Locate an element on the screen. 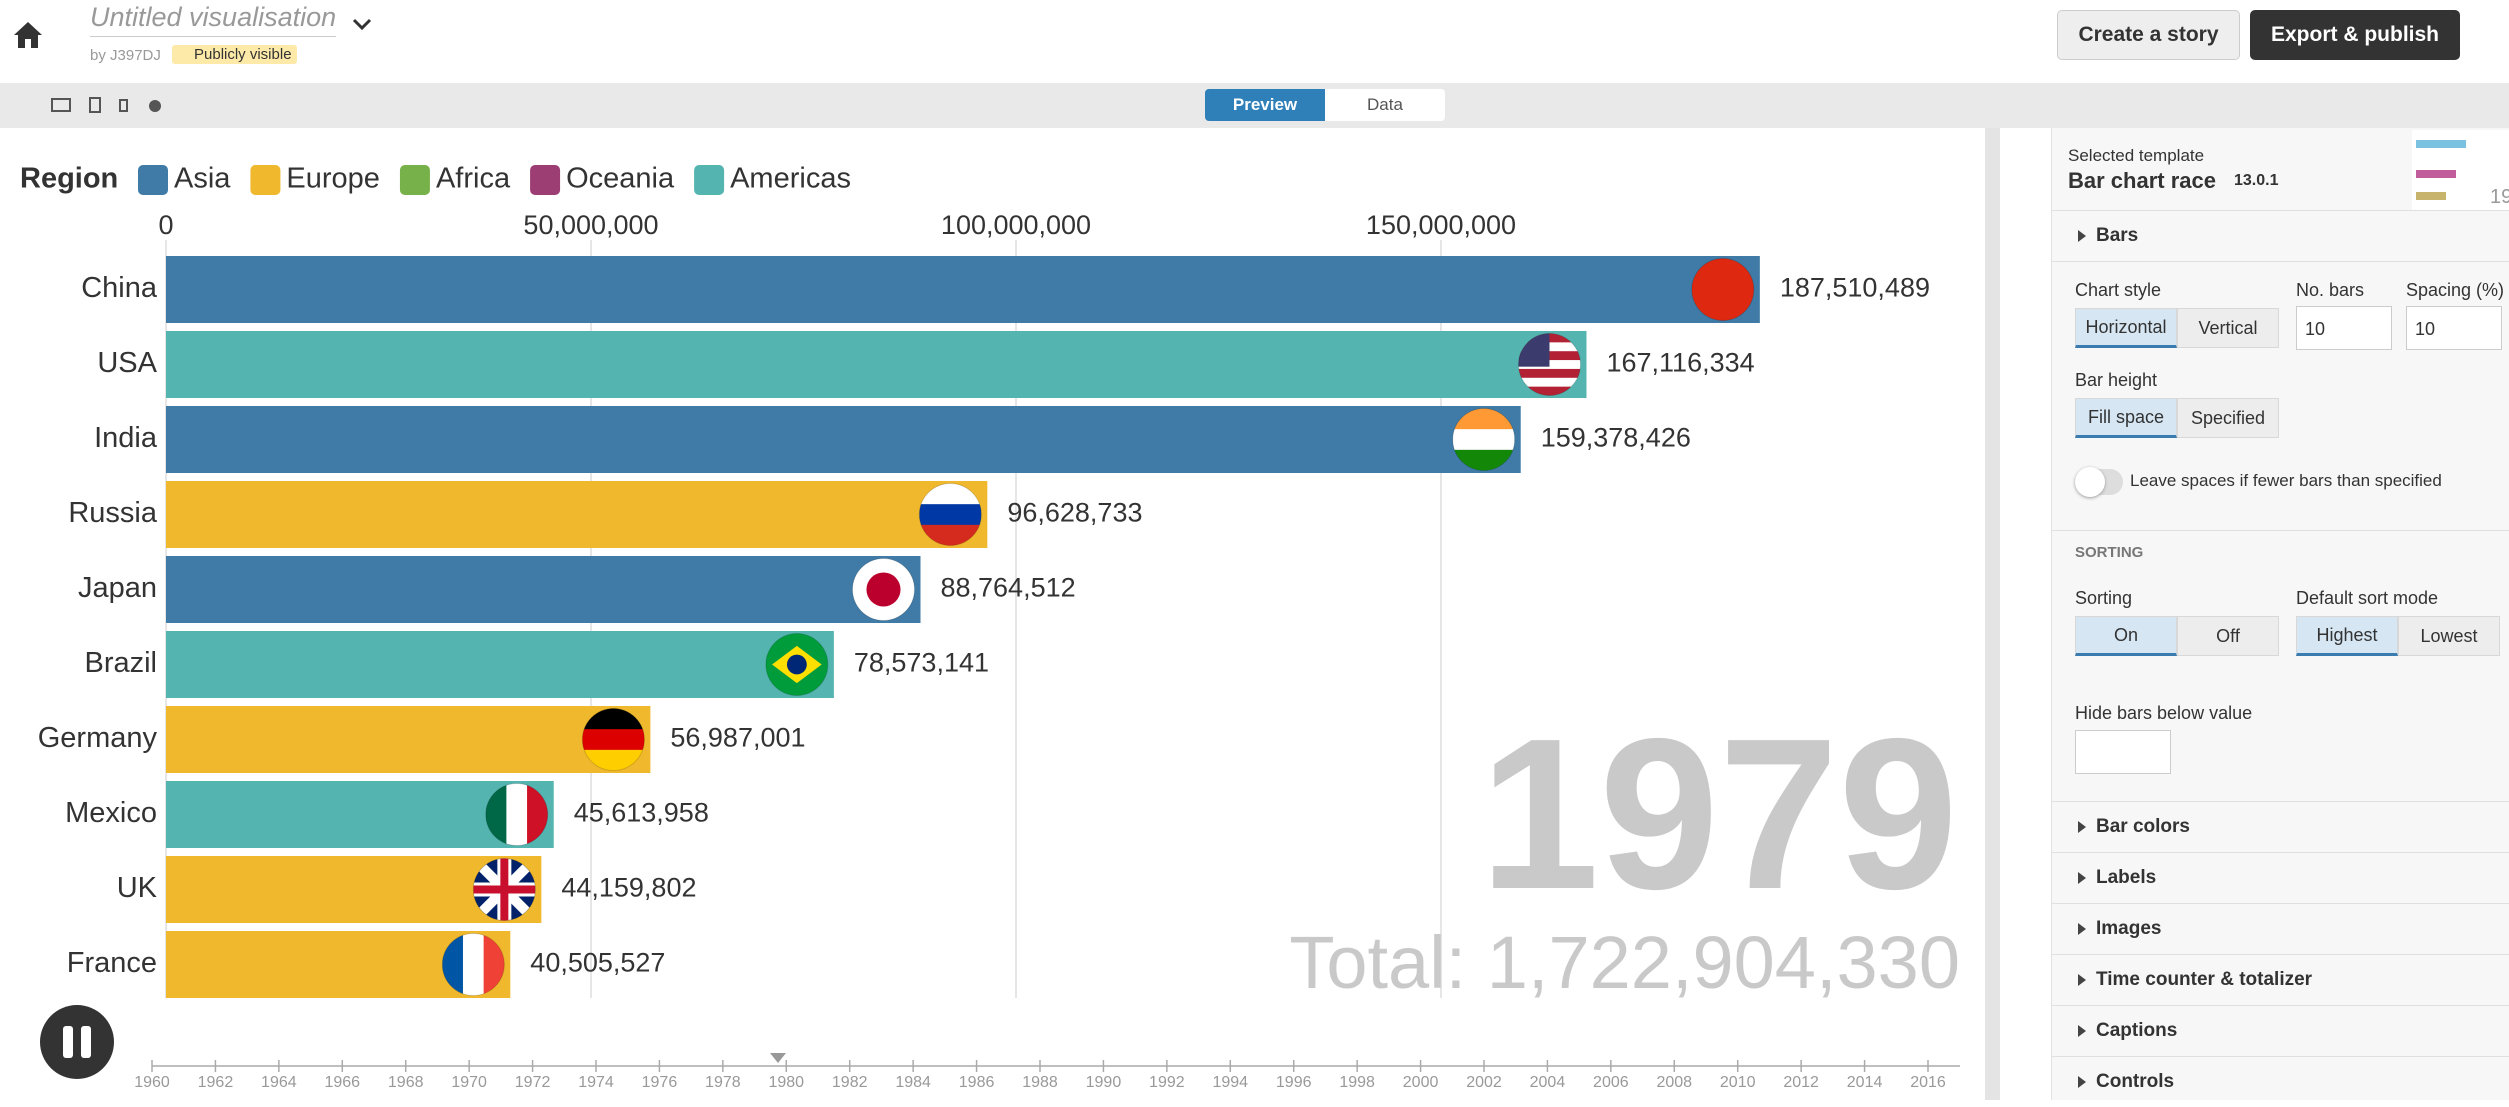 This screenshot has height=1107, width=2509. category-label: France is located at coordinates (112, 963).